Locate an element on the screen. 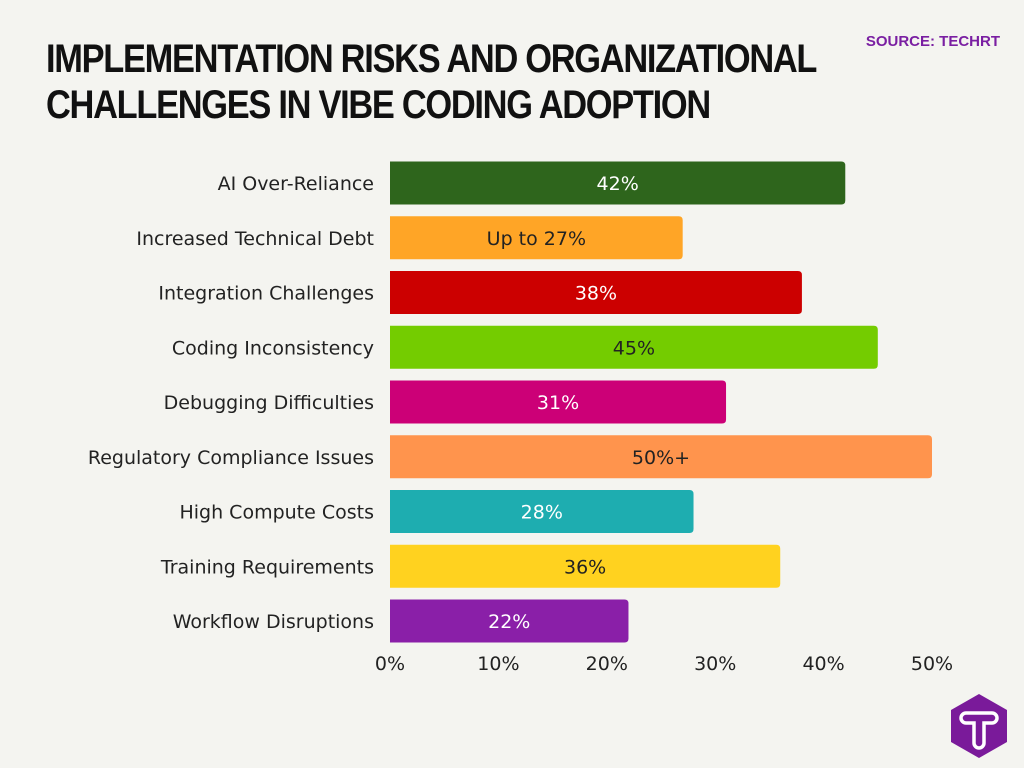  techrt-logo-icon is located at coordinates (979, 726).